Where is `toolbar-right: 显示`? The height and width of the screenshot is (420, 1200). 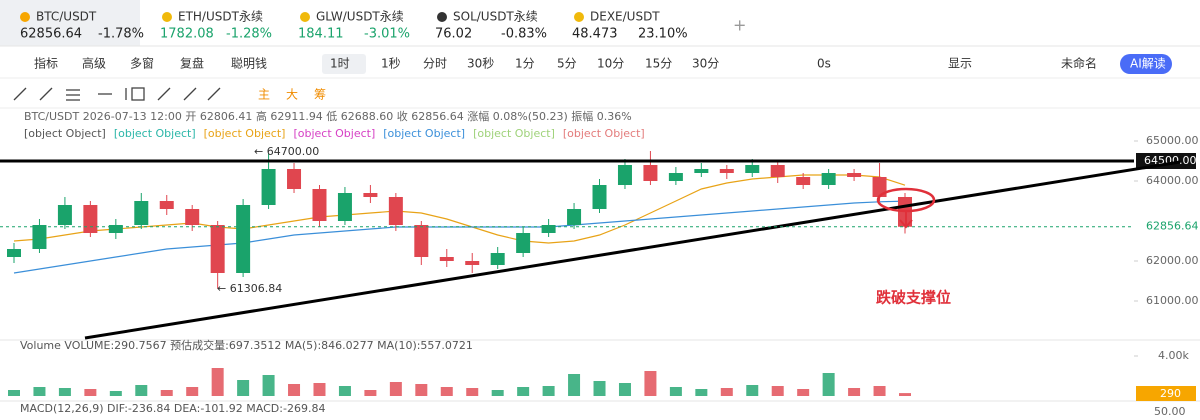 toolbar-right: 显示 is located at coordinates (960, 64).